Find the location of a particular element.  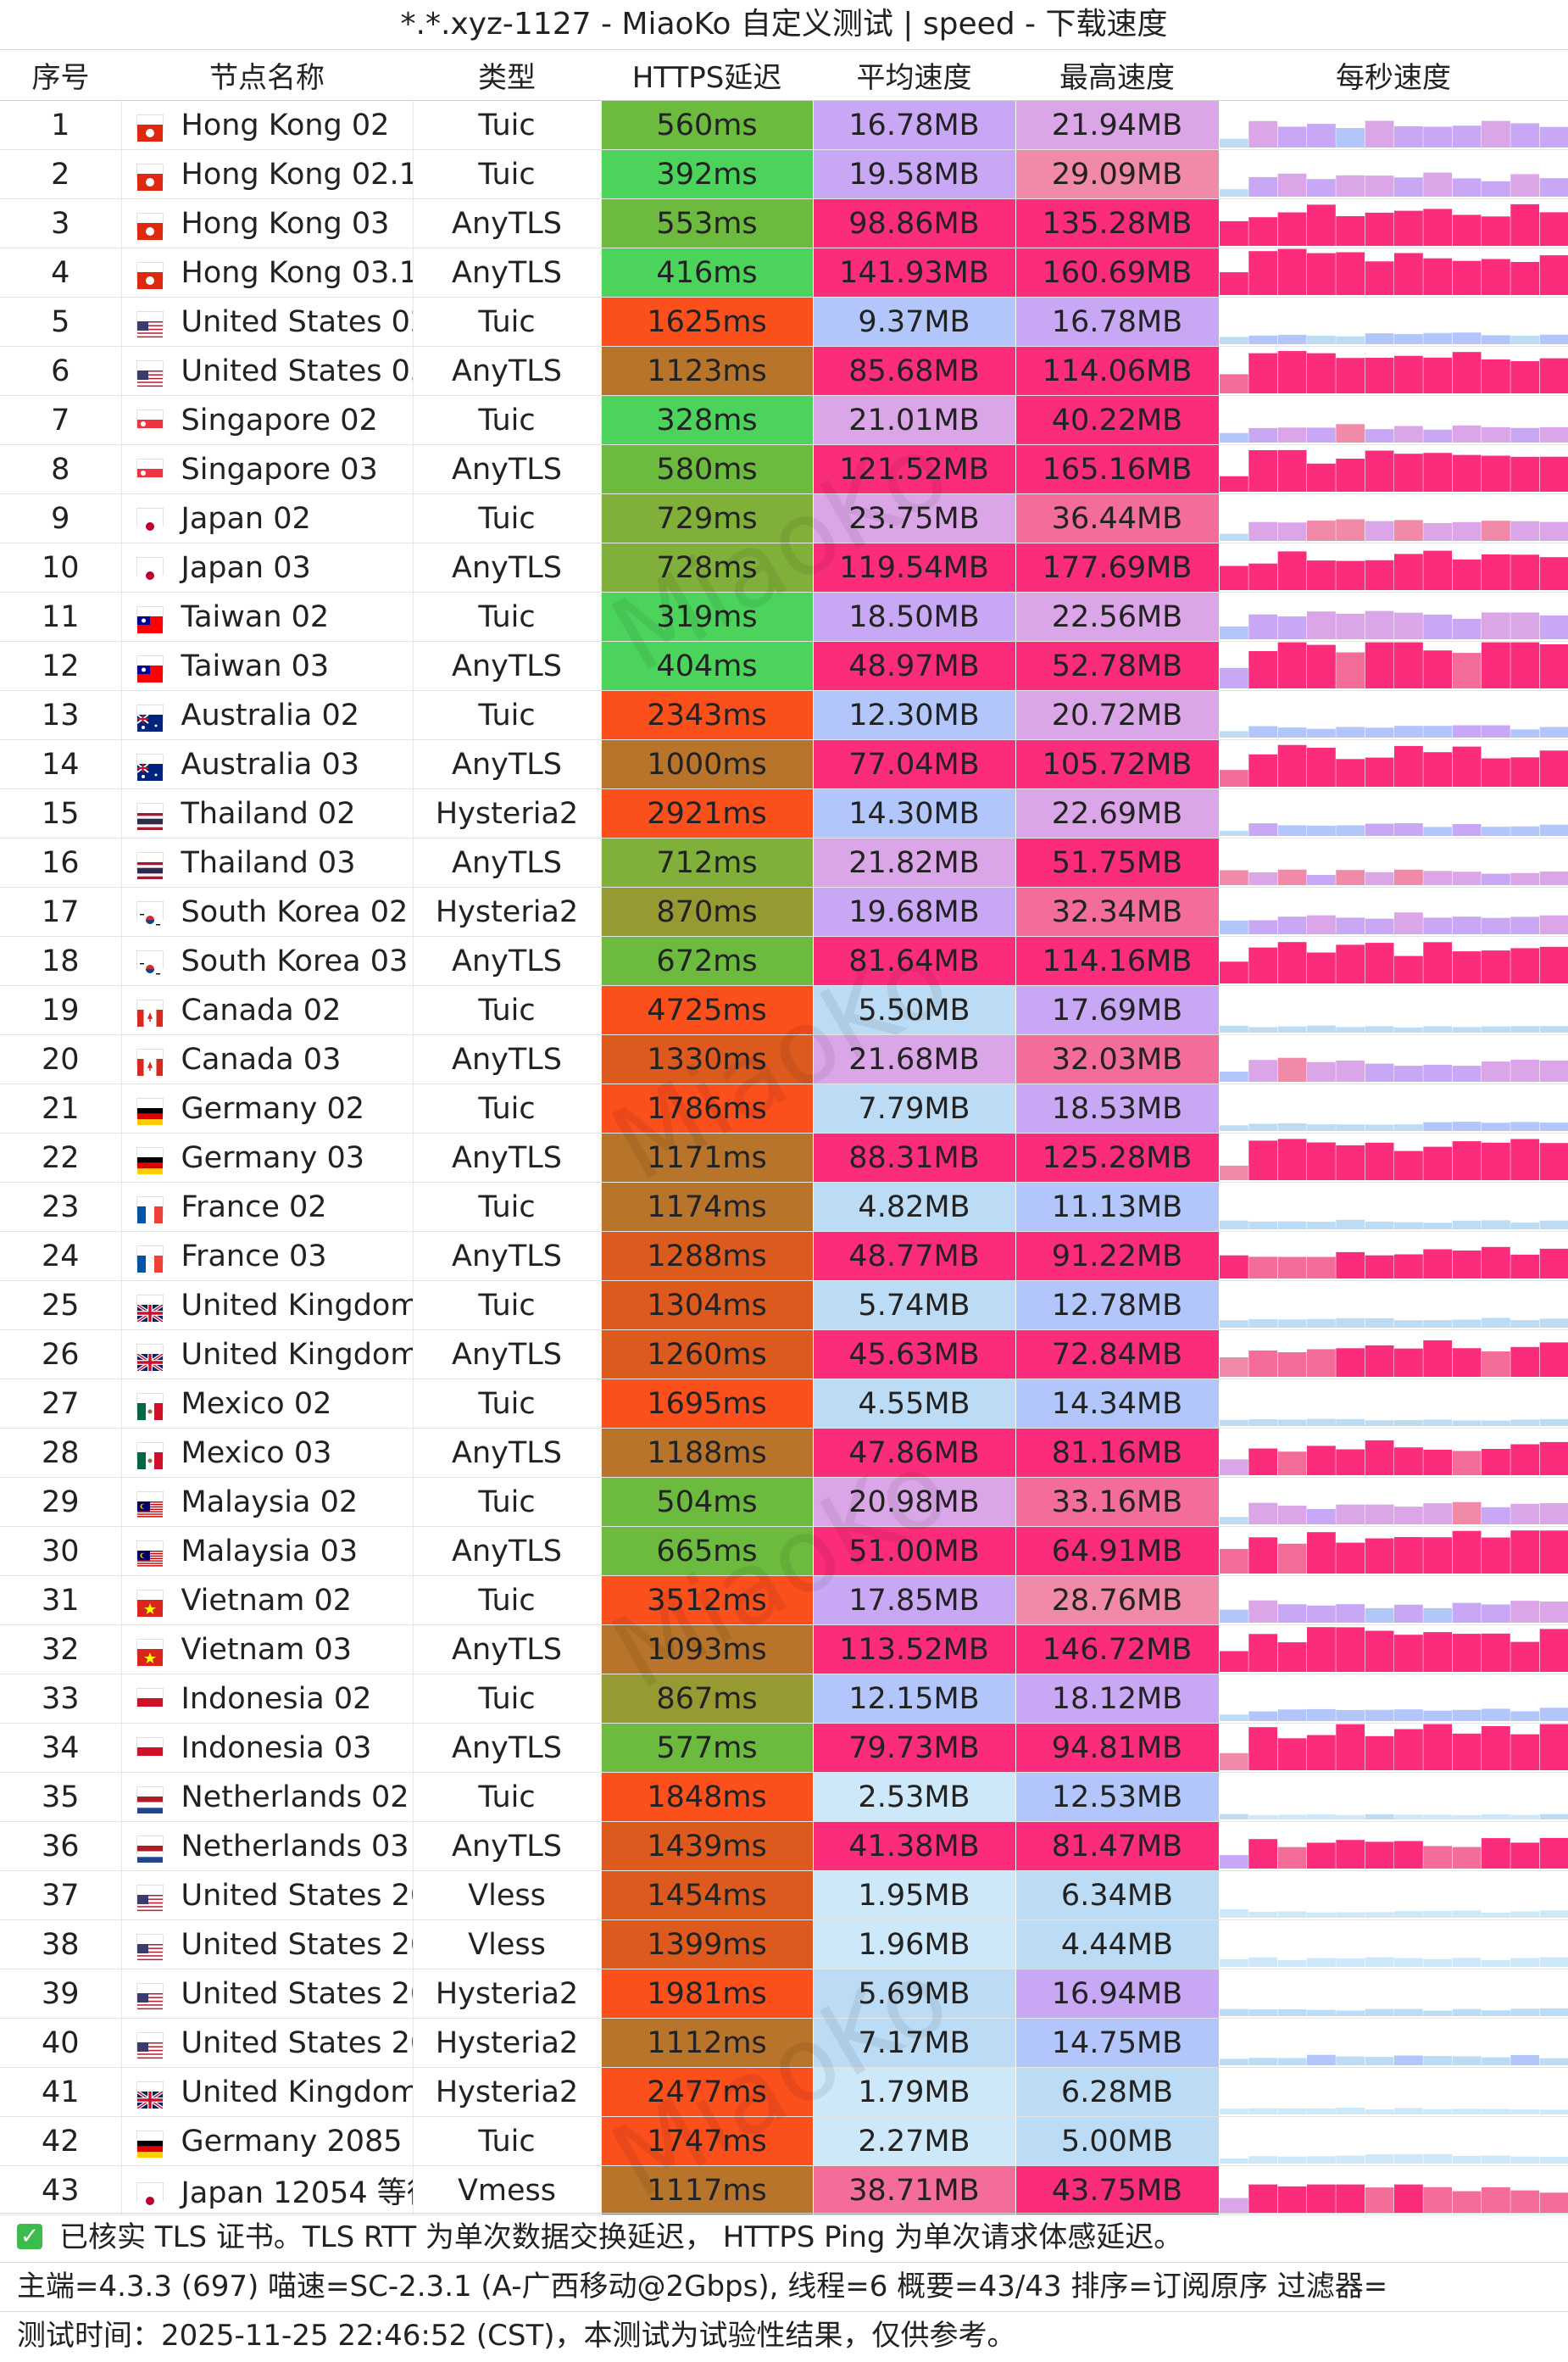

table-row: 29 Malaysia 02 Tuic 504ms 20.98MB 33.16MB is located at coordinates (784, 1502).